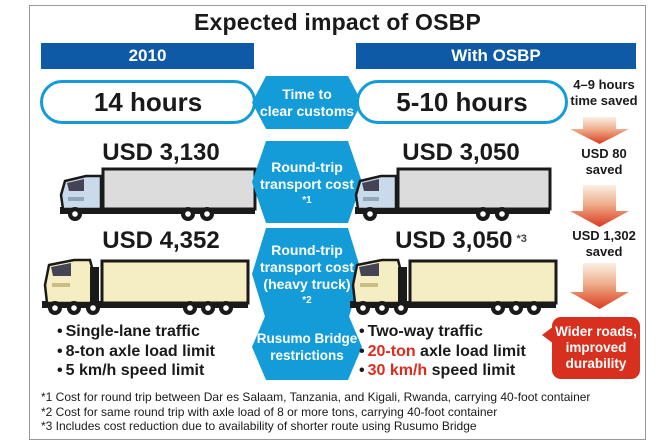 The width and height of the screenshot is (672, 448). I want to click on time-label-line1: Time to, so click(307, 93).